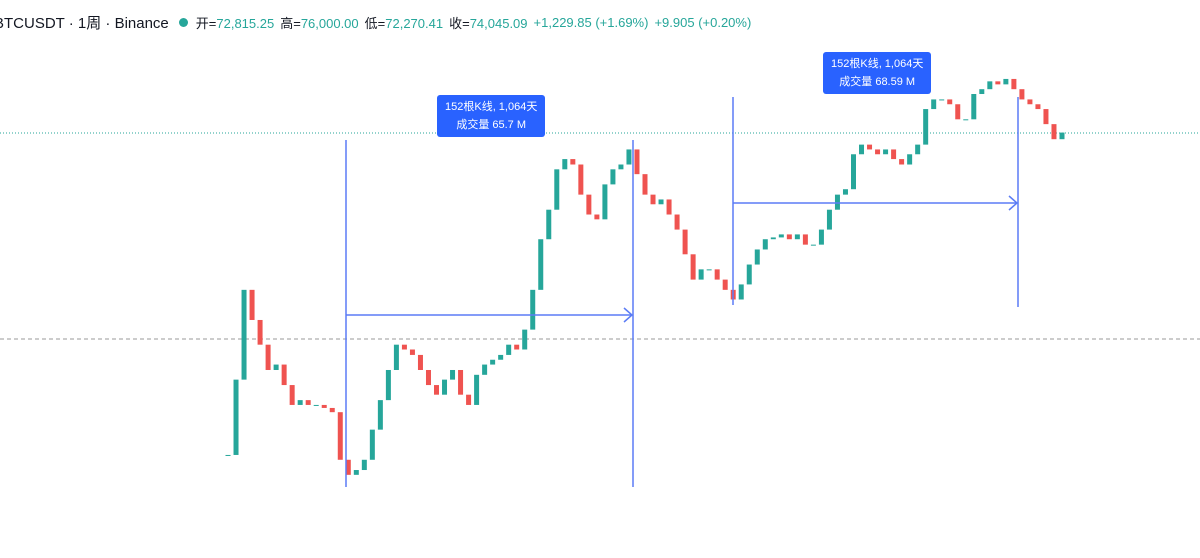  I want to click on volume-text: 成交量 65.7 M, so click(491, 125).